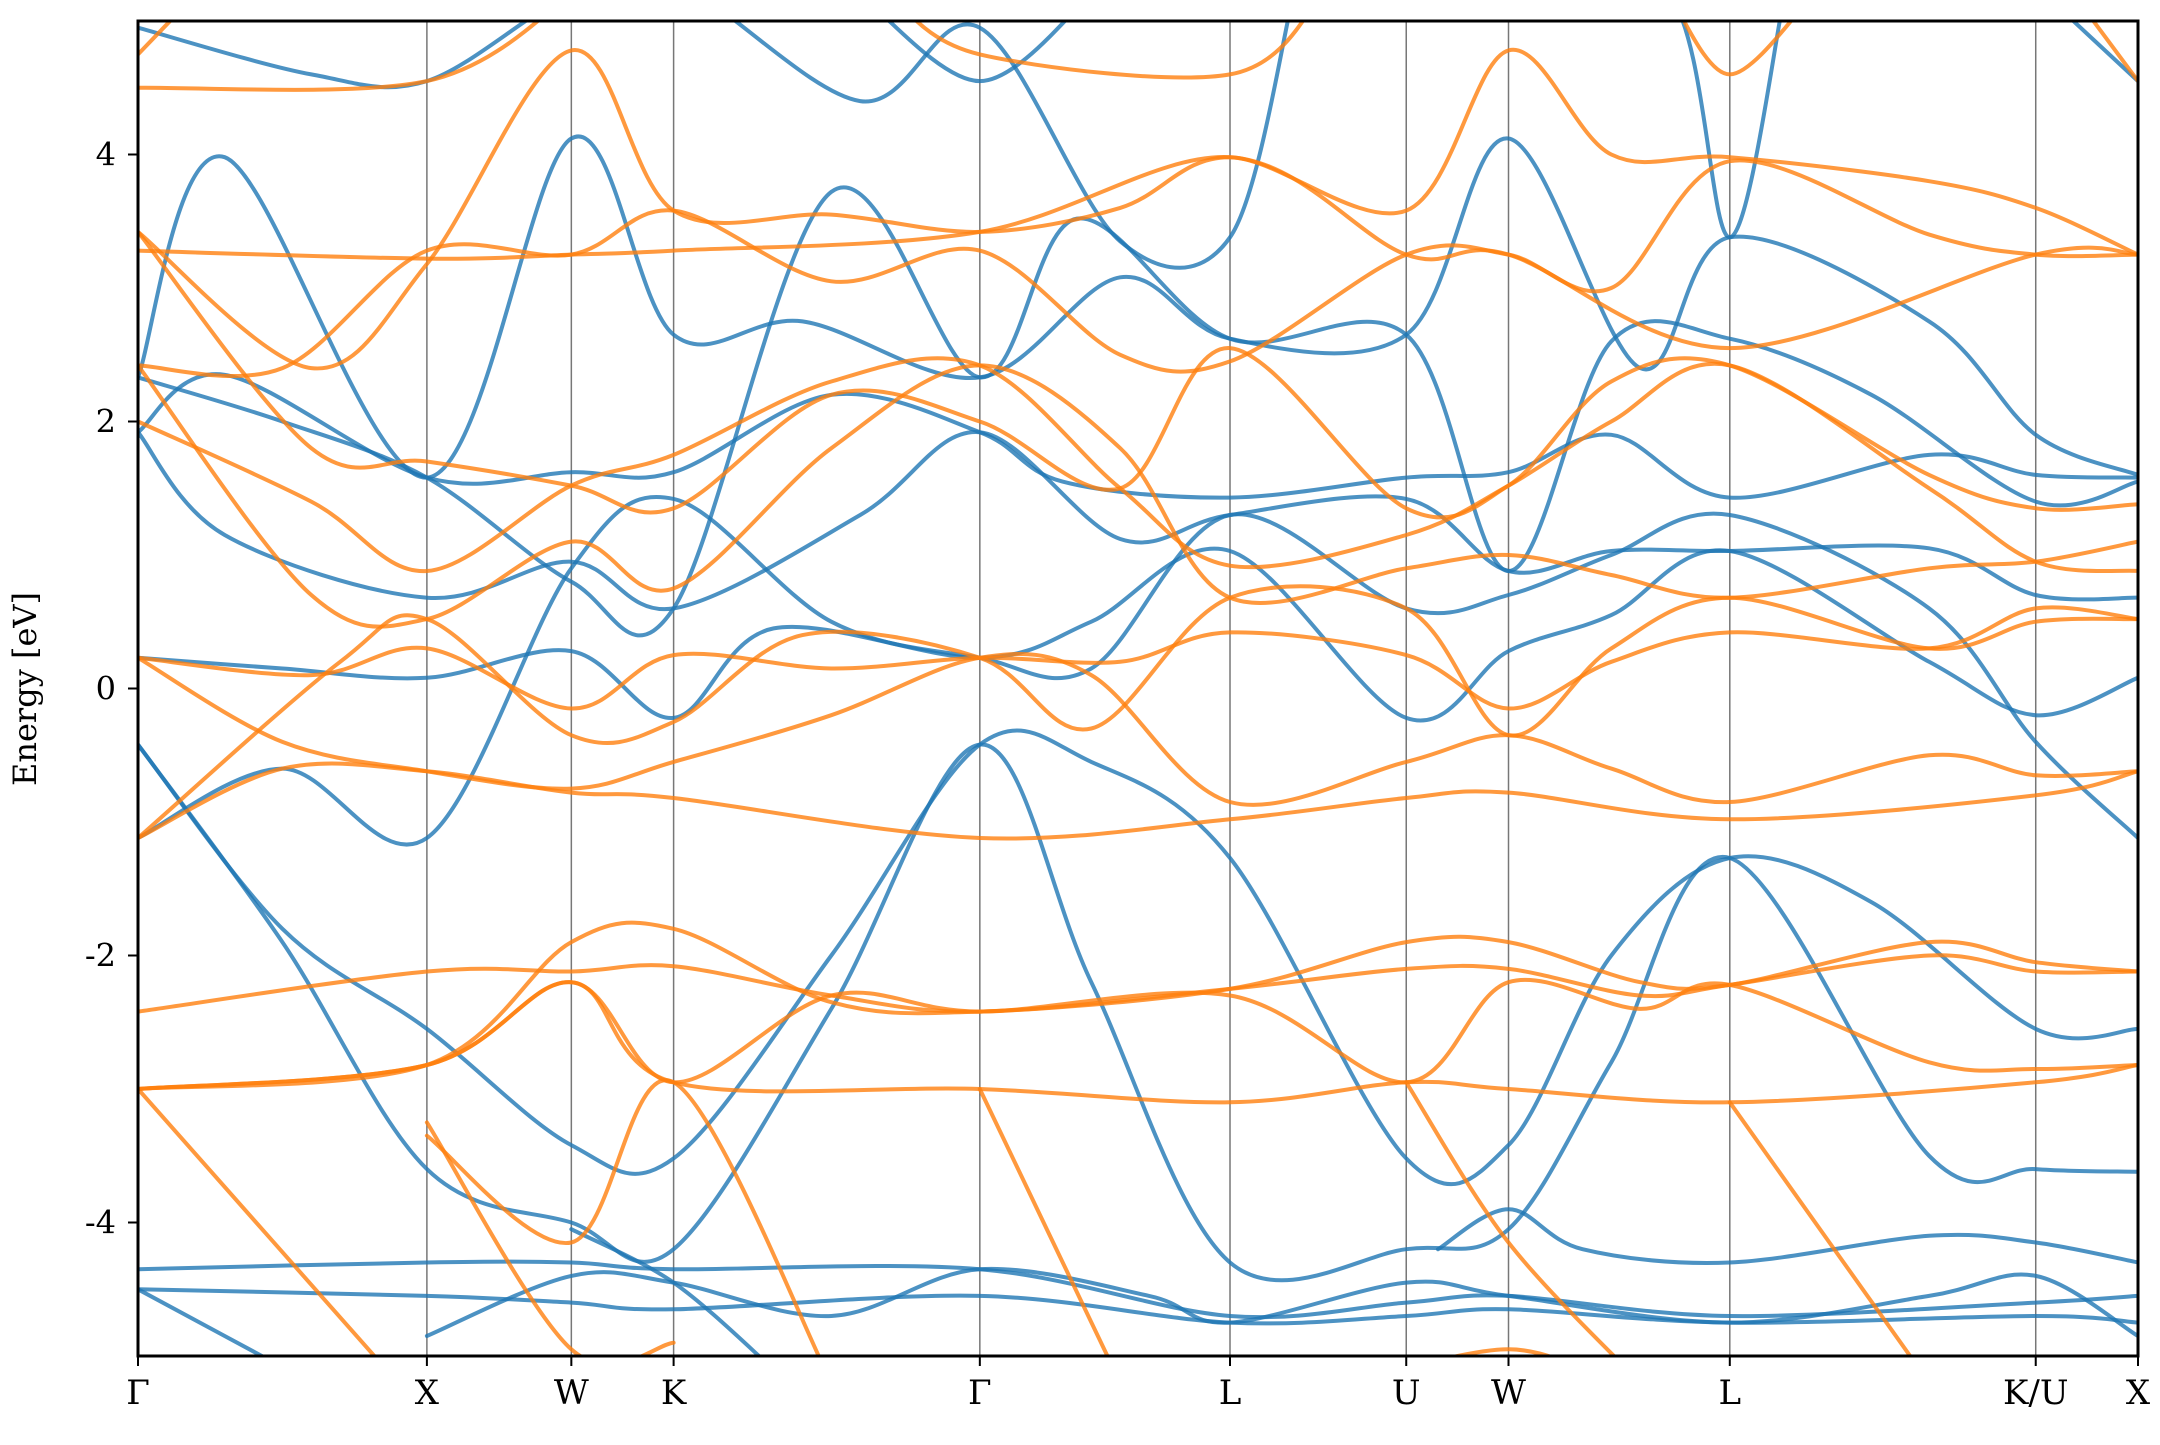 The width and height of the screenshot is (2160, 1445). What do you see at coordinates (1406, 1393) in the screenshot?
I see `x-tick-label: U` at bounding box center [1406, 1393].